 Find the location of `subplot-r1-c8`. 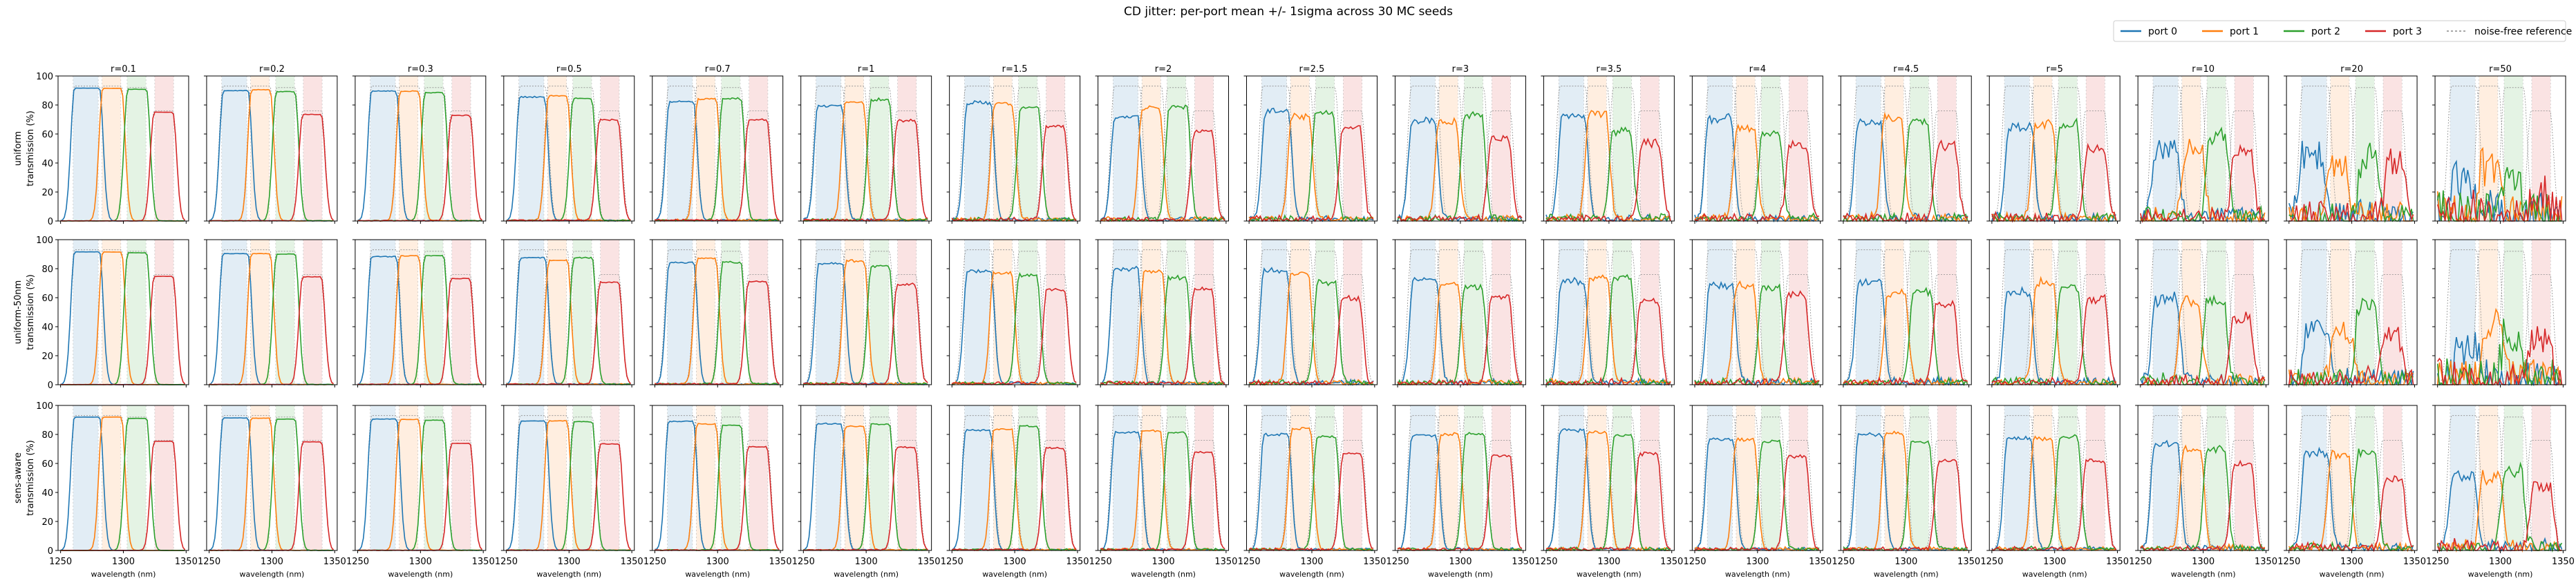

subplot-r1-c8 is located at coordinates (1310, 313).